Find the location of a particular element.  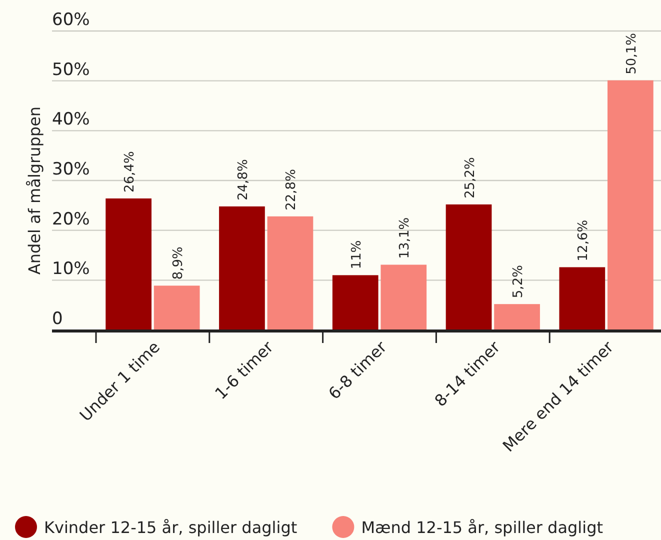

data-label: 13,1% is located at coordinates (405, 238).